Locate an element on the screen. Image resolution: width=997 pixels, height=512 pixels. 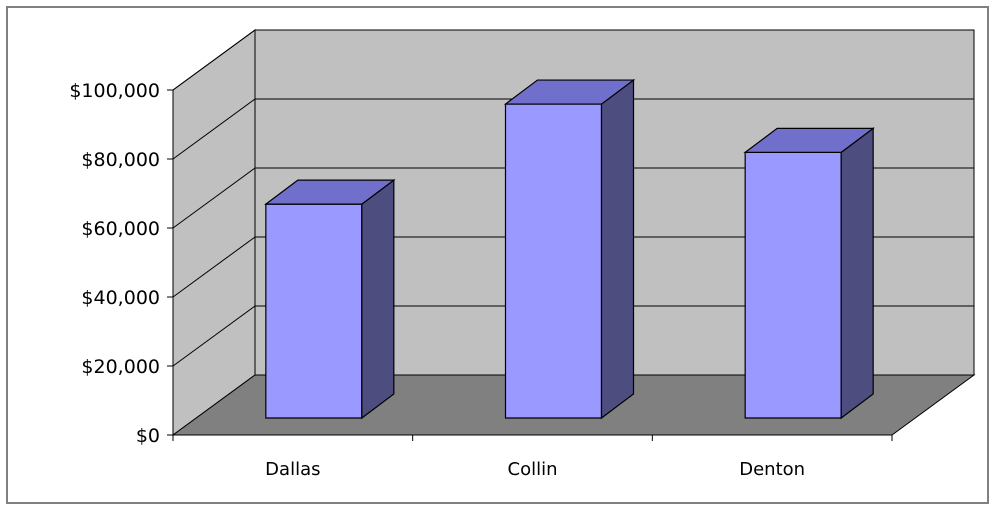
y-tick-label: $60,000 is located at coordinates (120, 229).